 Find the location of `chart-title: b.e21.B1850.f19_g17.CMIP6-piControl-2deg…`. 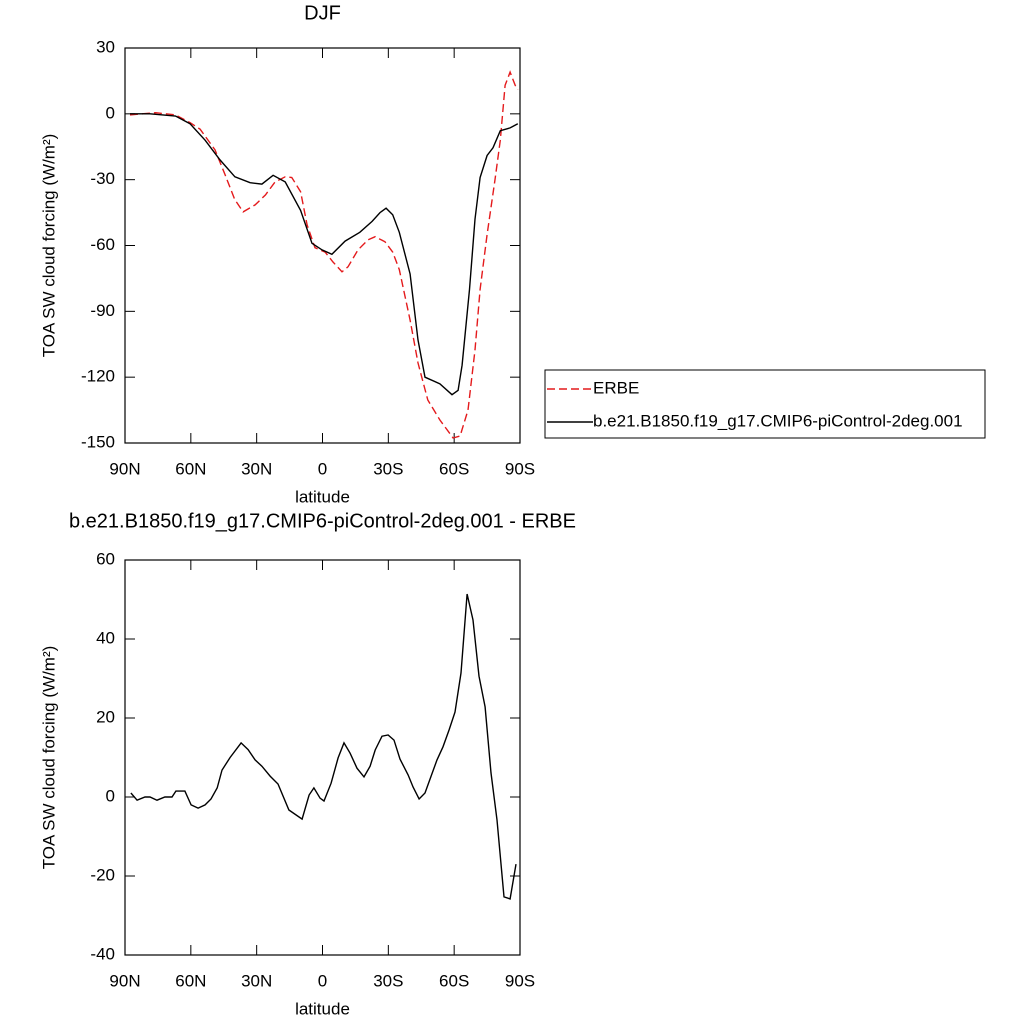

chart-title: b.e21.B1850.f19_g17.CMIP6-piControl-2deg… is located at coordinates (322, 521).